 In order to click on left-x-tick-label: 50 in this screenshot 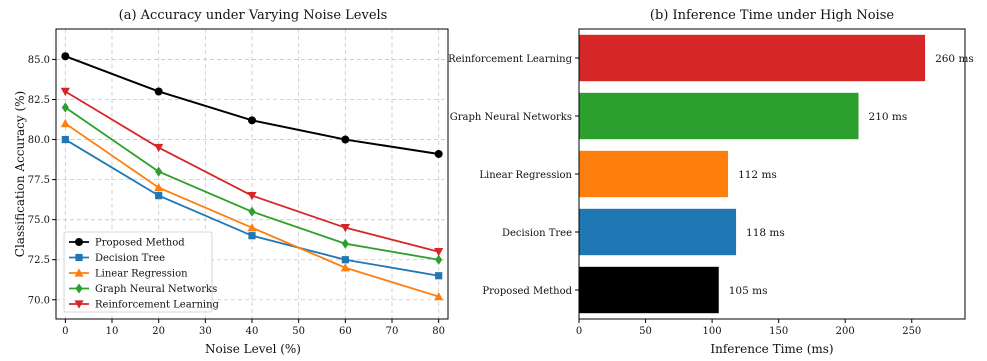, I will do `click(298, 331)`.